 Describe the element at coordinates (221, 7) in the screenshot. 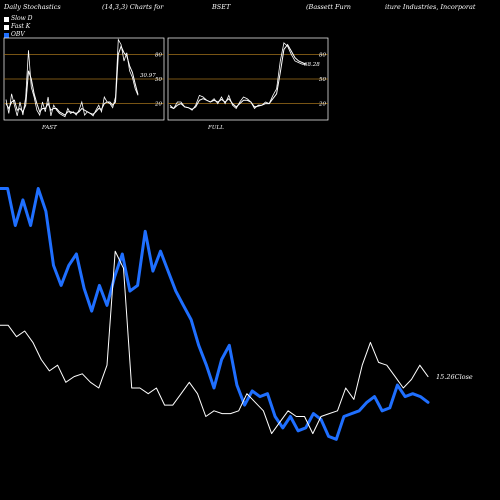

I see `chart-title-symbol: BSET` at that location.